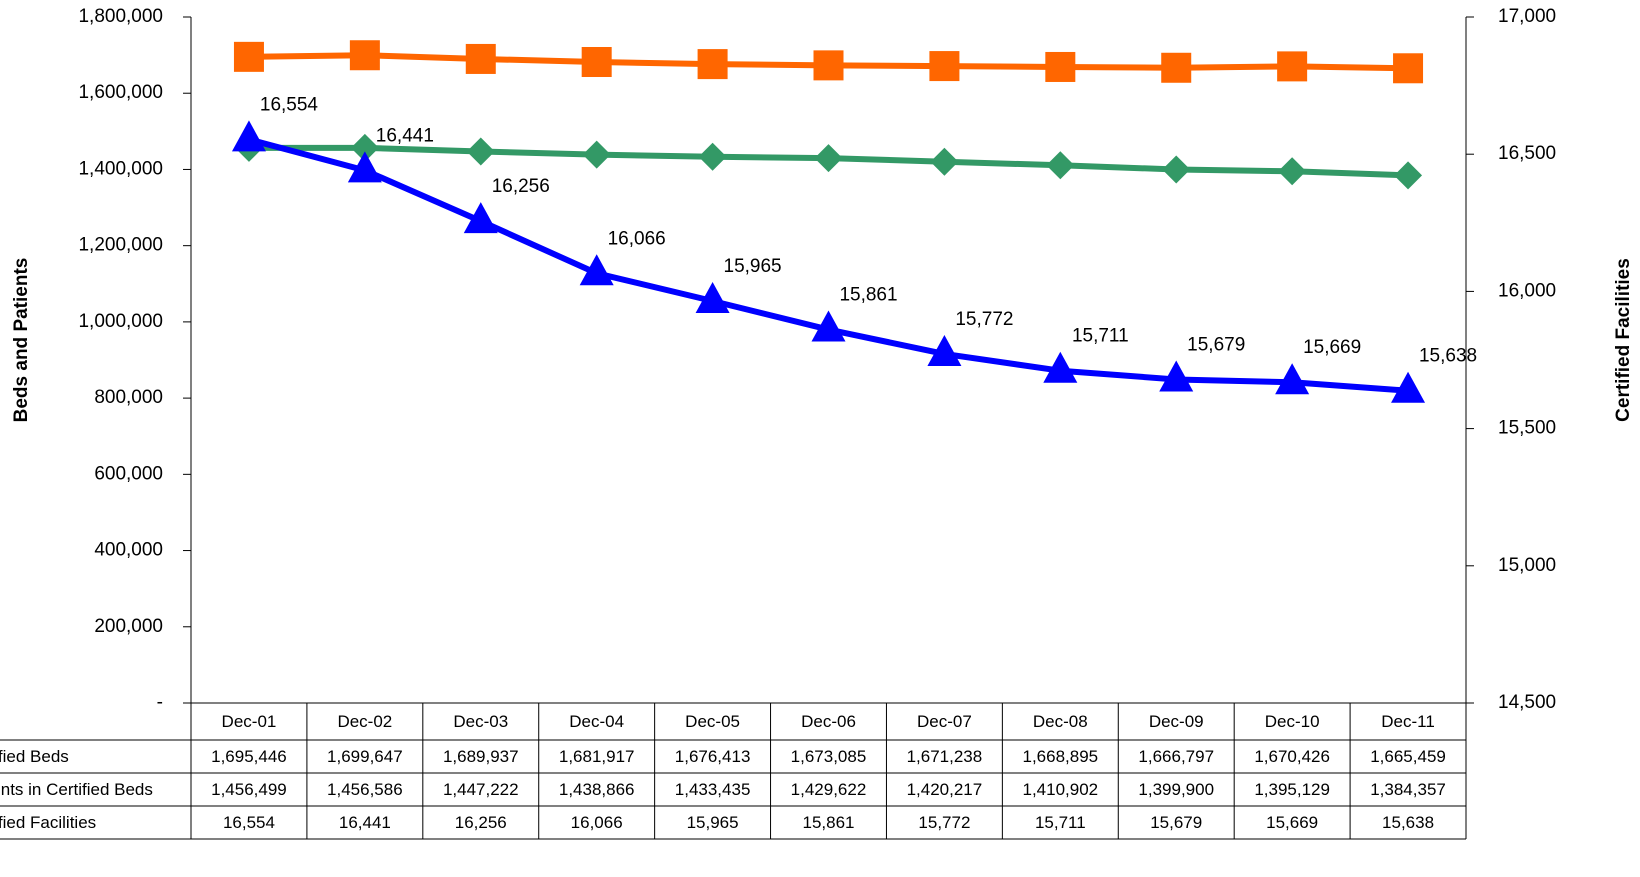 This screenshot has width=1640, height=877. What do you see at coordinates (249, 822) in the screenshot?
I see `table-cell: 16,554` at bounding box center [249, 822].